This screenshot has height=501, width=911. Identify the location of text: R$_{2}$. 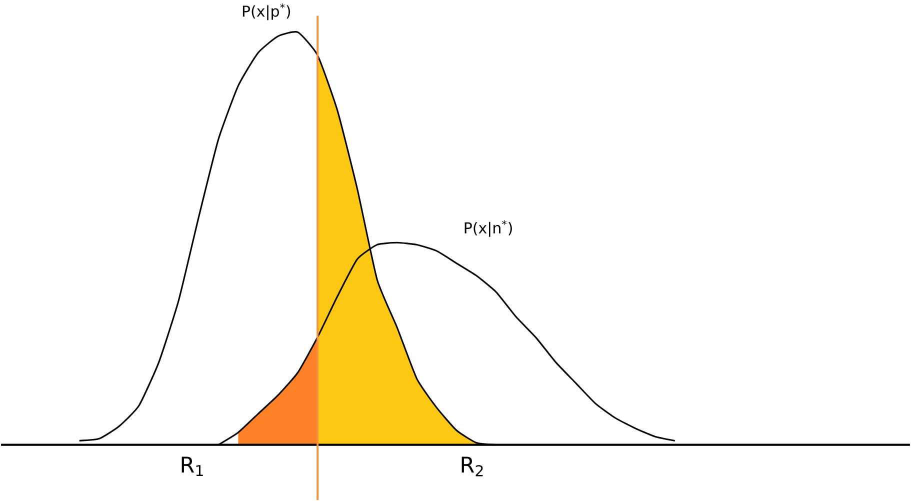
(472, 466).